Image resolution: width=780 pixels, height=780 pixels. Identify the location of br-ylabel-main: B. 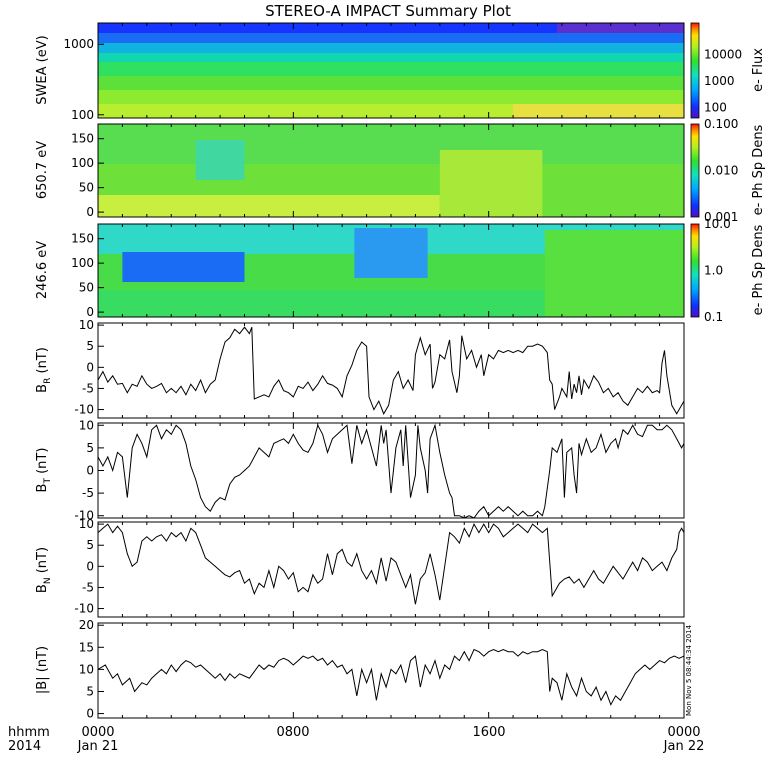
(42, 388).